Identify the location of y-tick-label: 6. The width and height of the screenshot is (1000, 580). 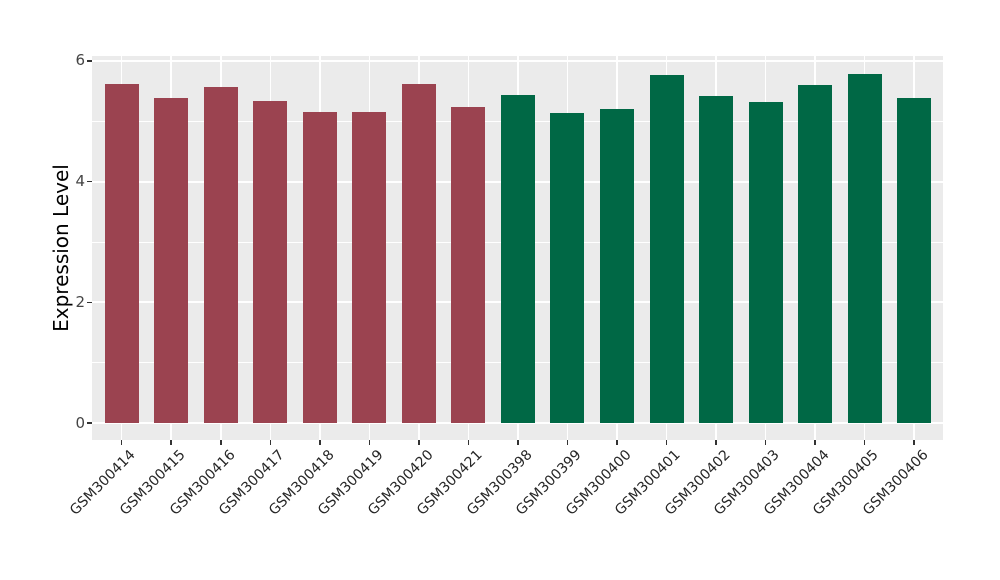
(80, 60).